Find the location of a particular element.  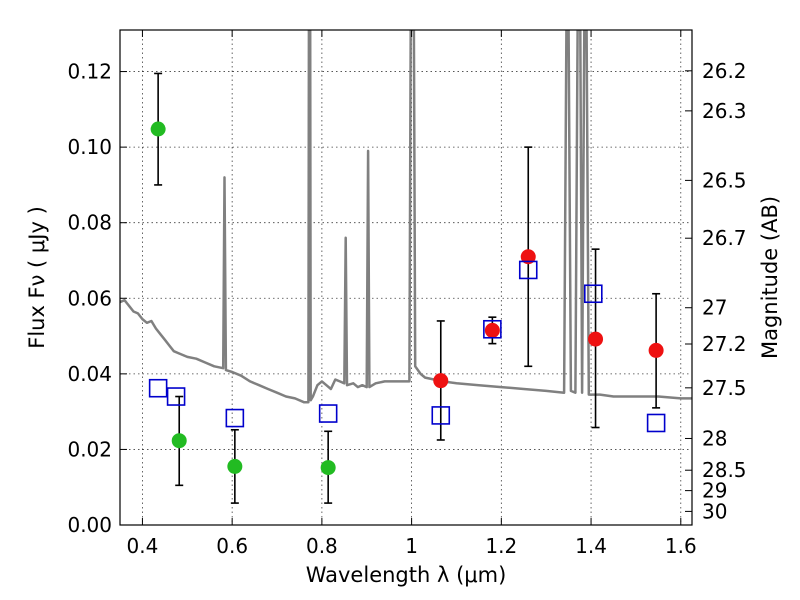

x-tick-label: 1 is located at coordinates (411, 546).